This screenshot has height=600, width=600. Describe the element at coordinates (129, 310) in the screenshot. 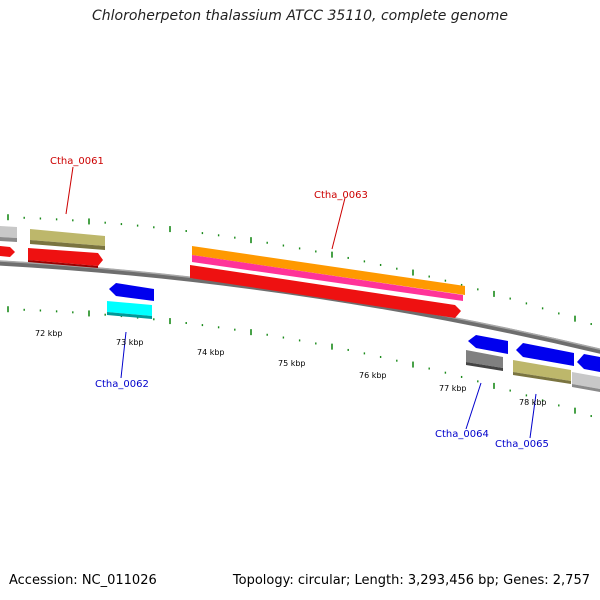

I see `gene-ctha-0062-cyan` at that location.